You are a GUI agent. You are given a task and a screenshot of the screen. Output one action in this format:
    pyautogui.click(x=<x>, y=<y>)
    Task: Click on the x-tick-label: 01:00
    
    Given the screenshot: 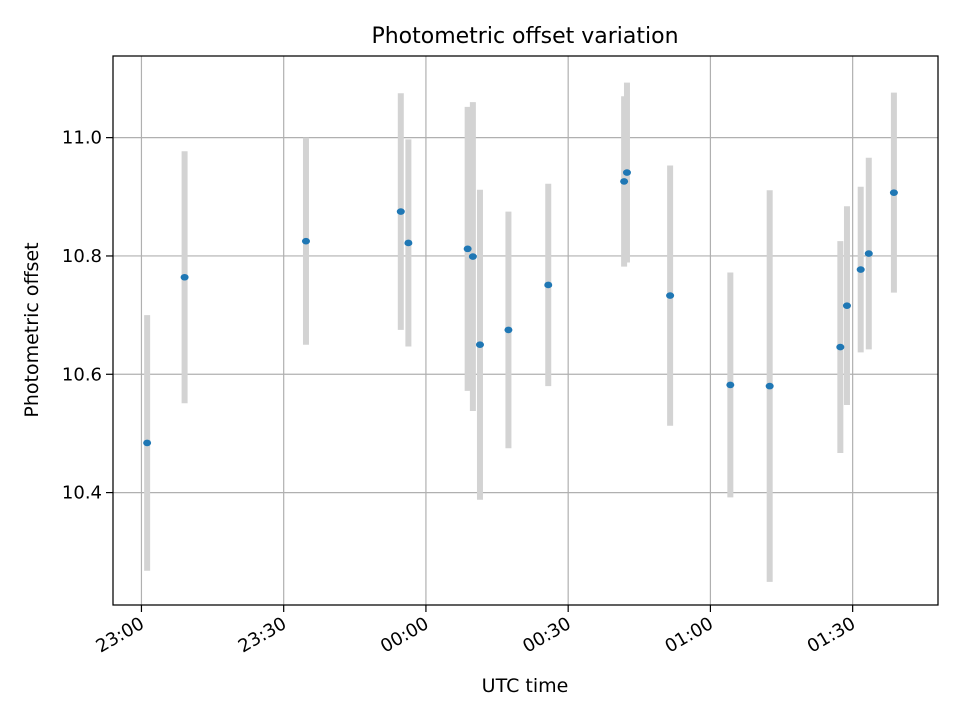 What is the action you would take?
    pyautogui.click(x=688, y=635)
    